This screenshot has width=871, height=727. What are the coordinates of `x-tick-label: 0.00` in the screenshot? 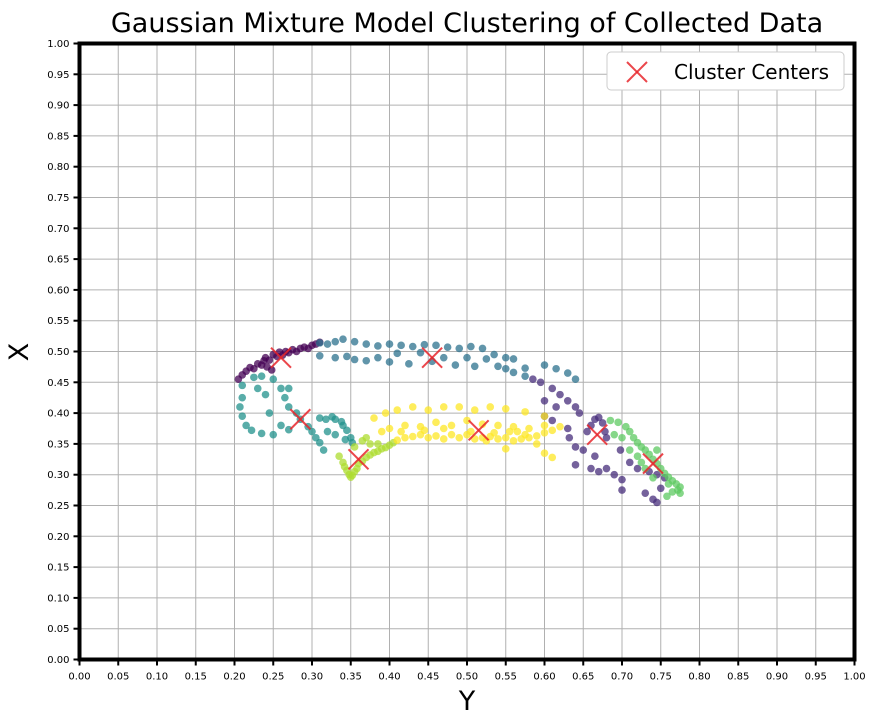 It's located at (79, 677).